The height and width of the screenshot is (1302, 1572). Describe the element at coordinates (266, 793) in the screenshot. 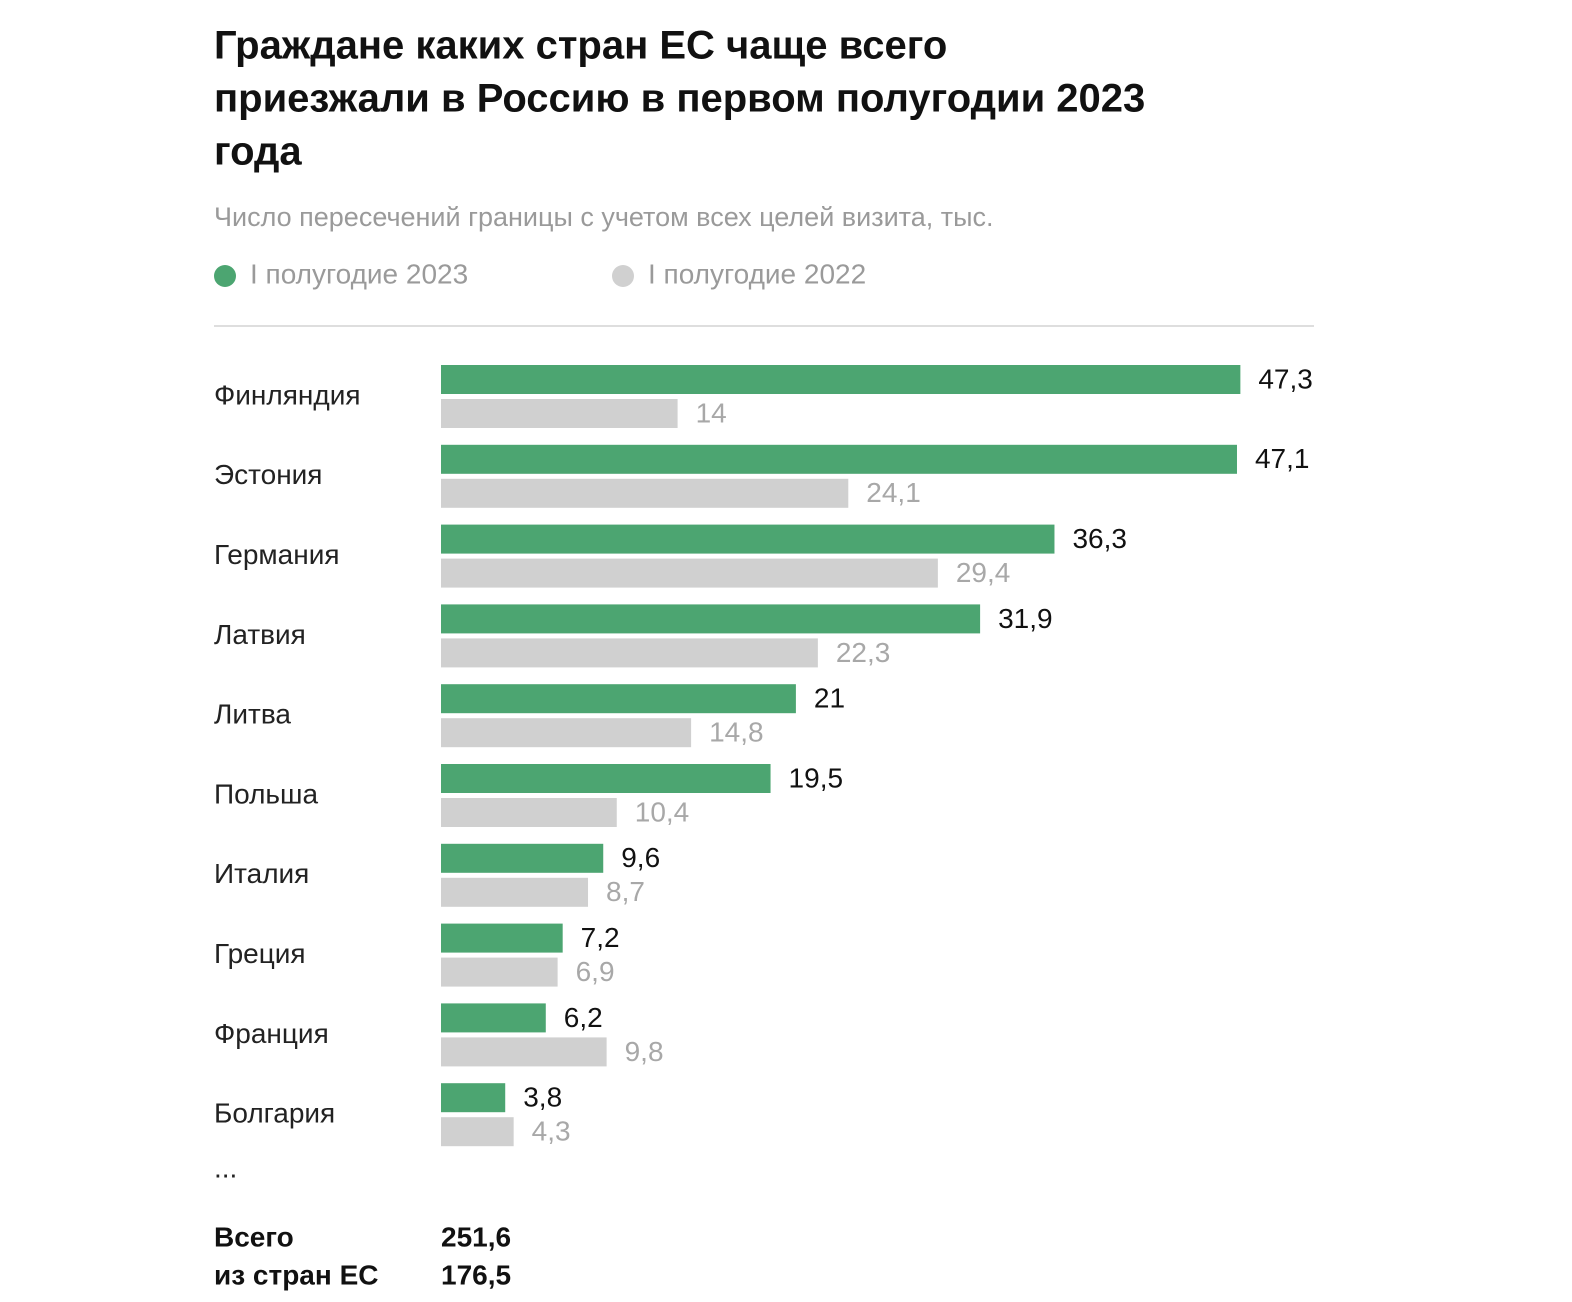

I see `category-label: Польша` at that location.